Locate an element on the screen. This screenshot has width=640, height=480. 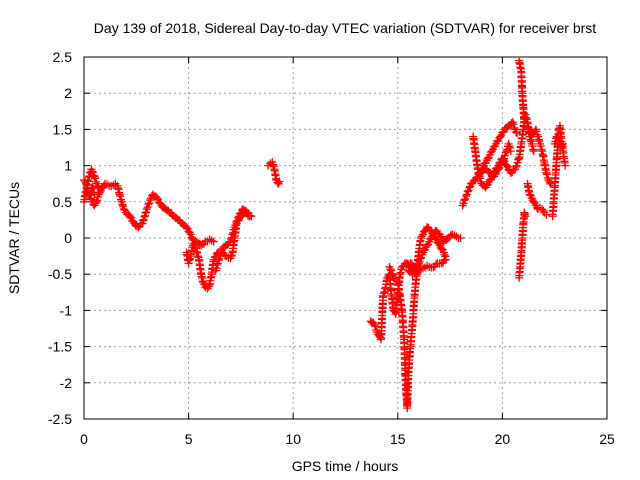
y-axis-label: SDTVAR / TECUs is located at coordinates (14, 238).